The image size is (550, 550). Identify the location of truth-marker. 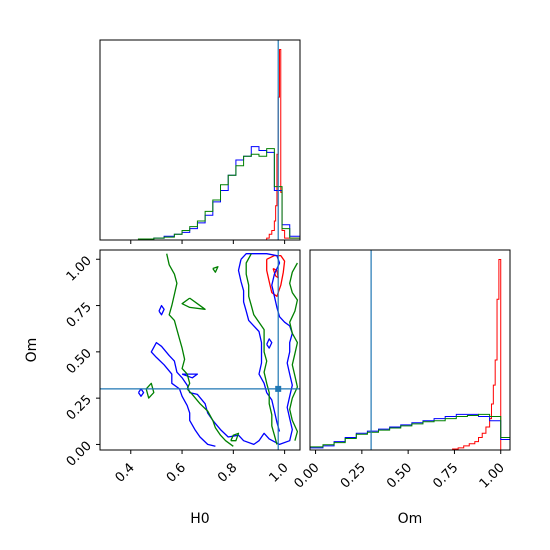
(278, 388).